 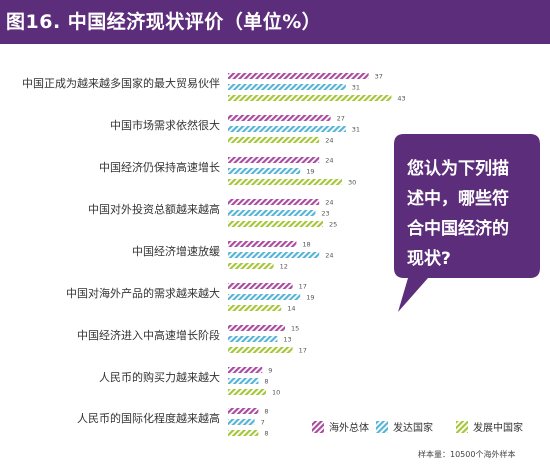 I want to click on title-bar: 图16. 中国经济现状评价（单位%）, so click(x=275, y=22).